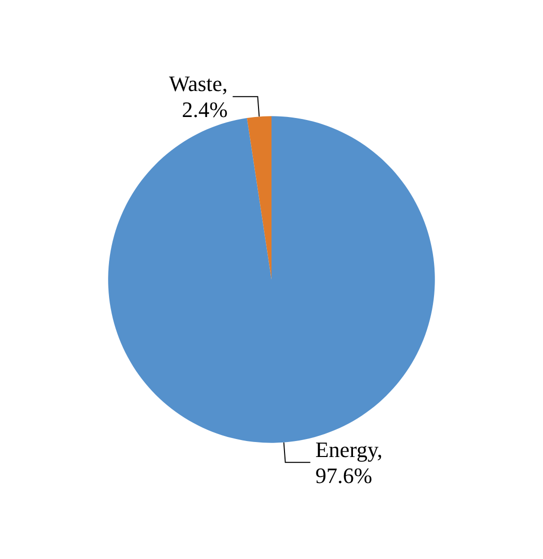  What do you see at coordinates (198, 96) in the screenshot?
I see `slice-label: Waste, 2.4%` at bounding box center [198, 96].